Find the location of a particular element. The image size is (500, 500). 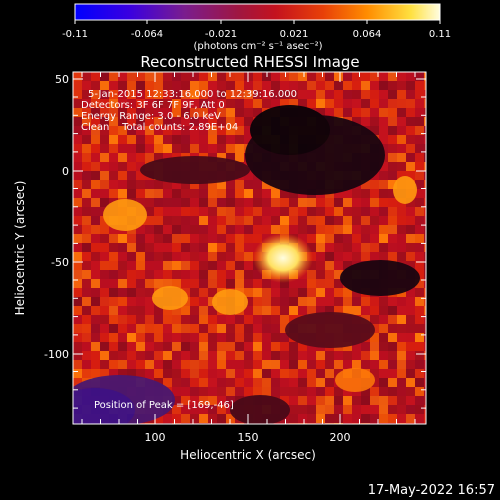

y-tick-label: -50 is located at coordinates (60, 262).